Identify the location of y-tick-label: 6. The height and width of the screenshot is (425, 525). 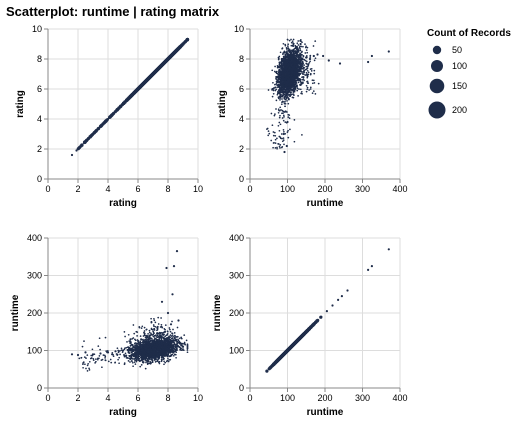
(39, 89).